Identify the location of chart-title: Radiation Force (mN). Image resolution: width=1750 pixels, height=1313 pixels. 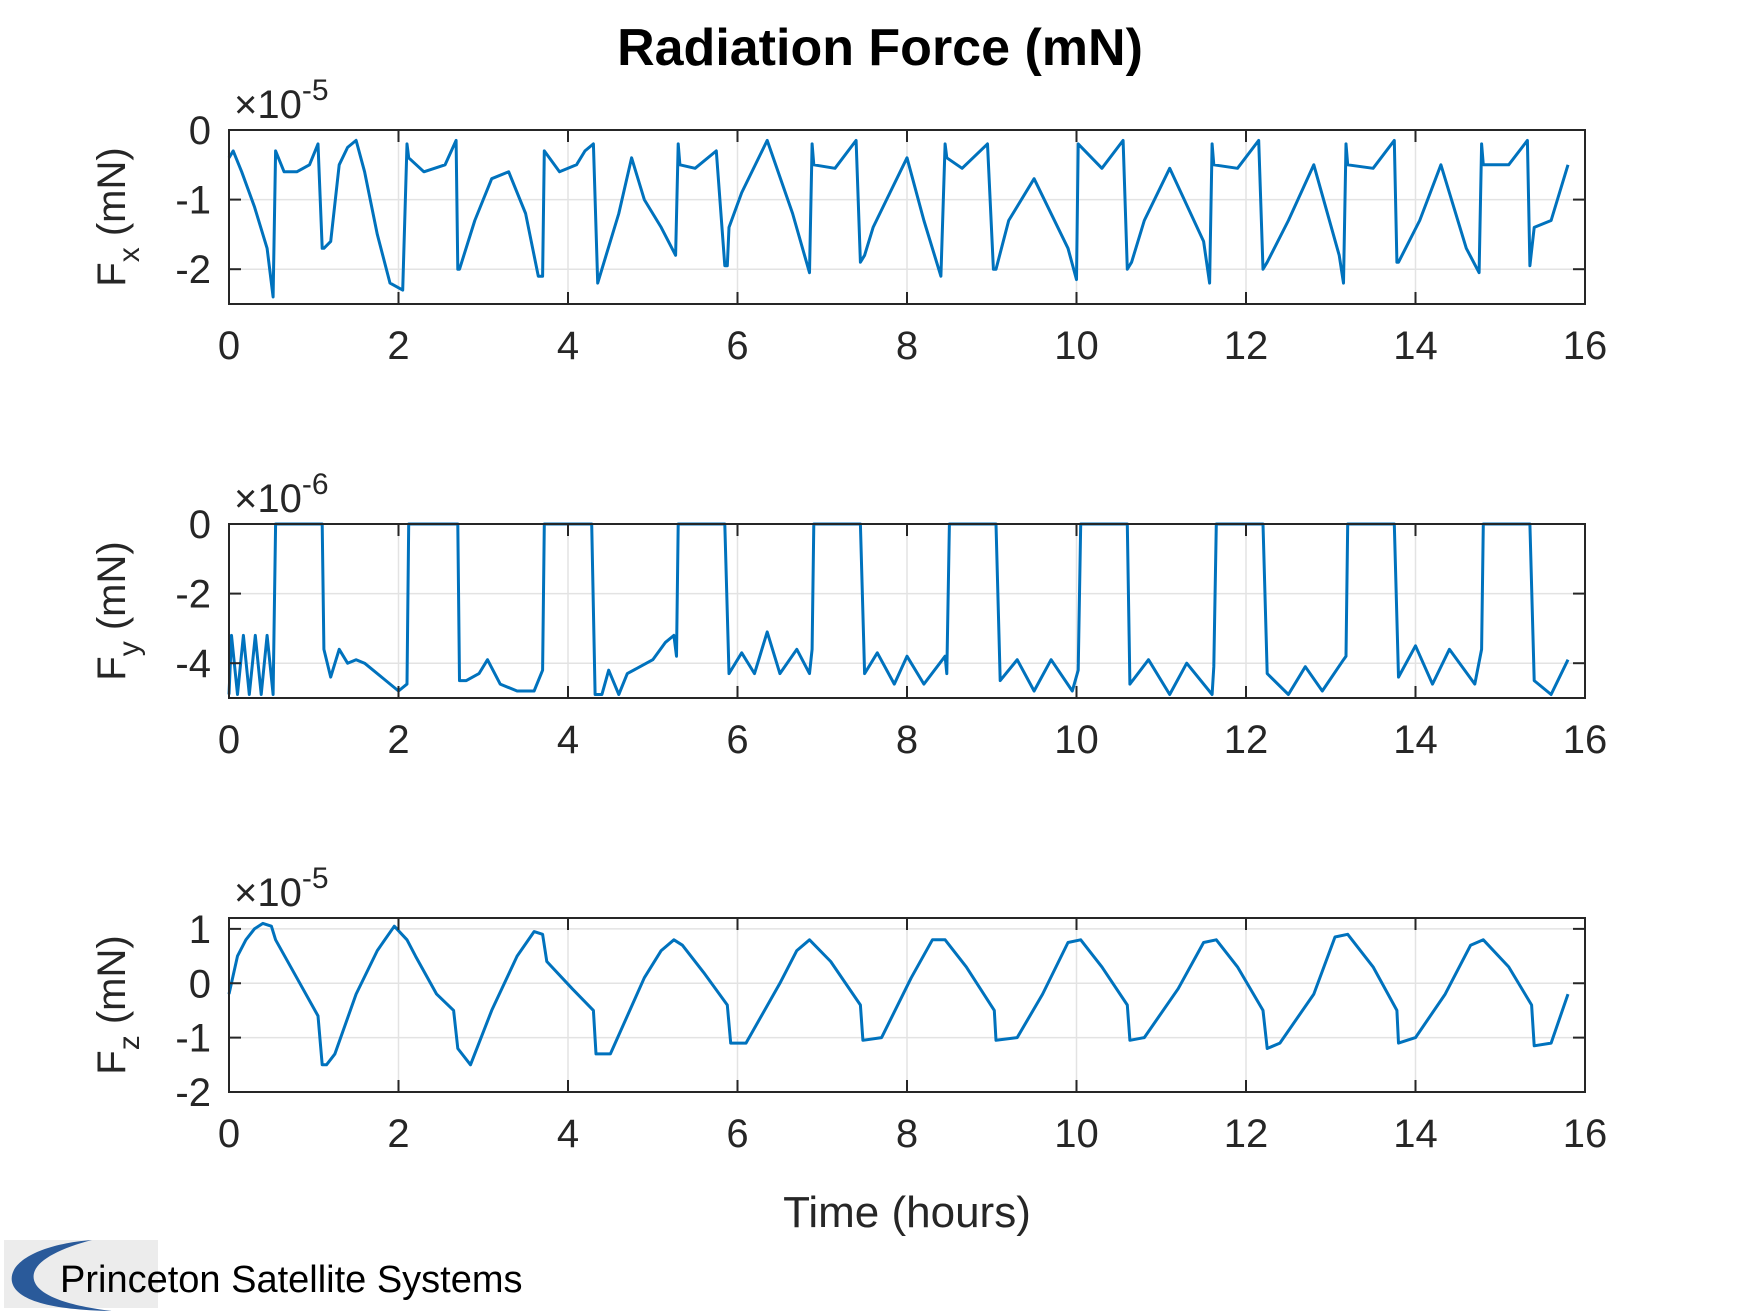
(880, 48).